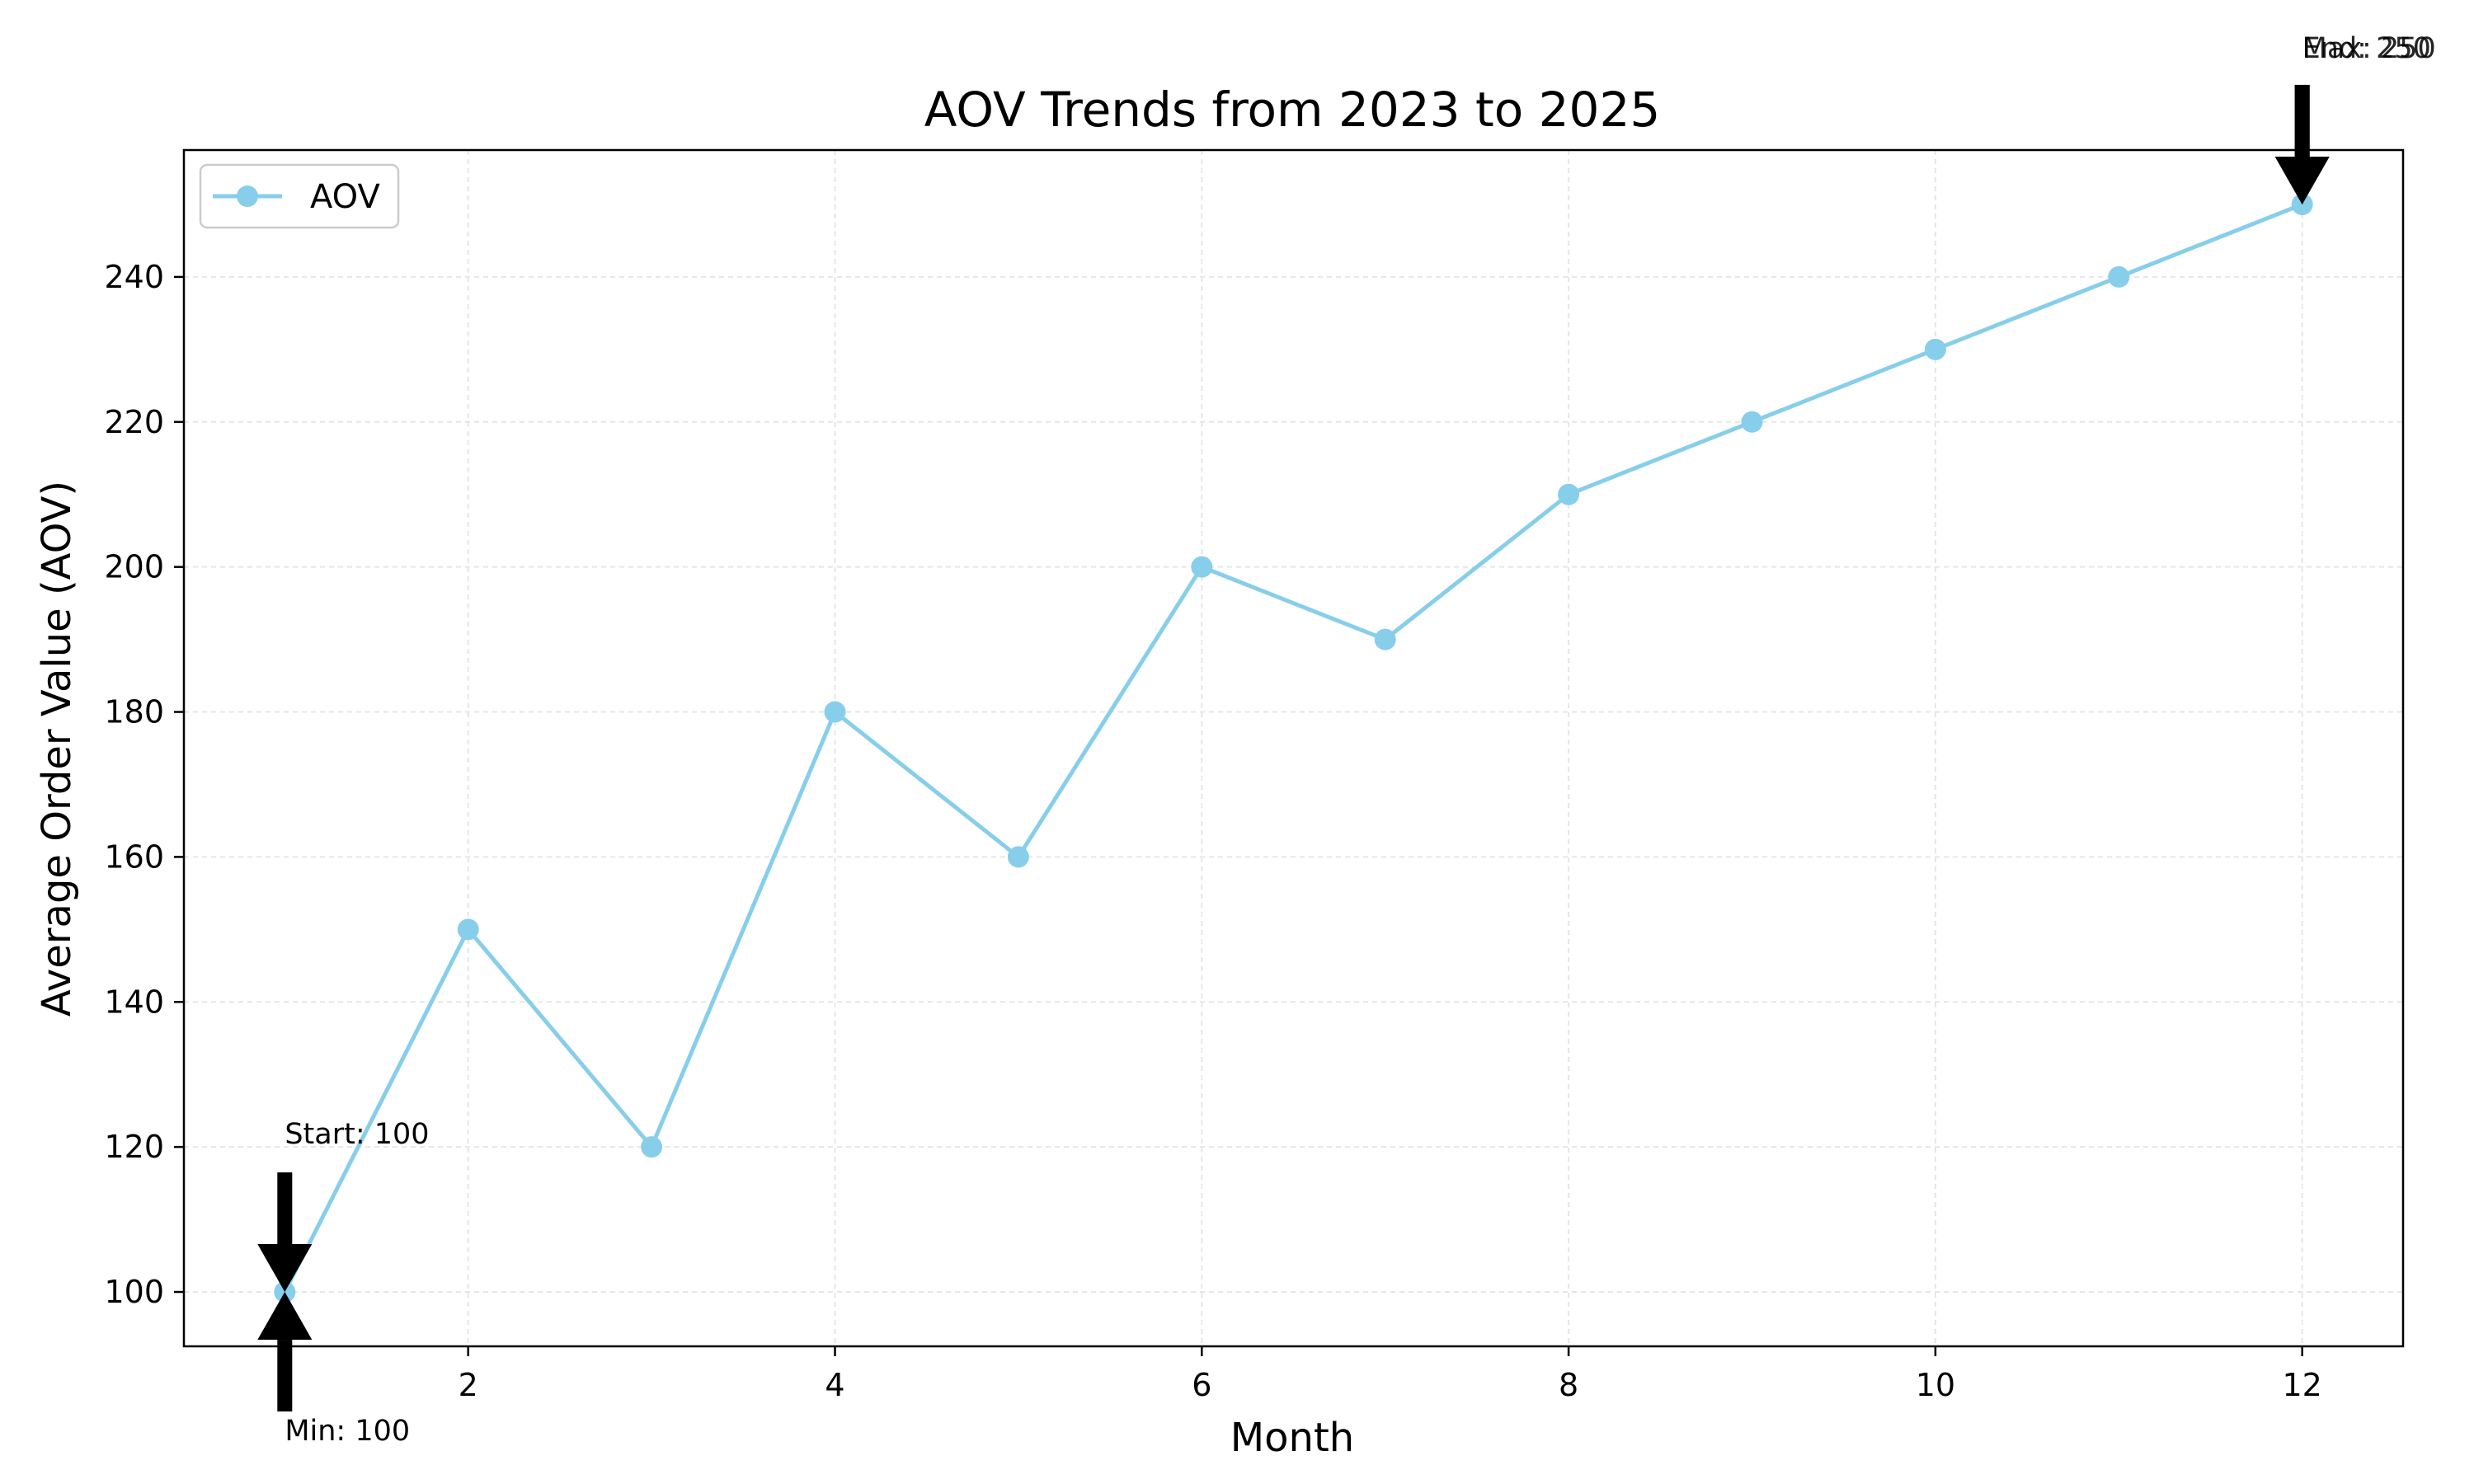  What do you see at coordinates (1935, 1385) in the screenshot?
I see `x-tick-label: 10` at bounding box center [1935, 1385].